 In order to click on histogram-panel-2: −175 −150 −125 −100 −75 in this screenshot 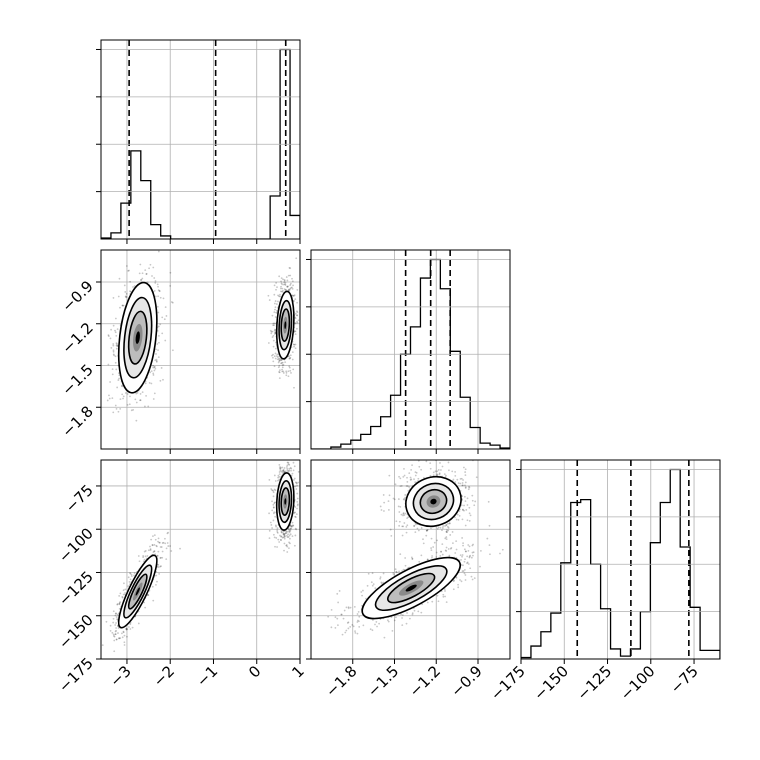, I will do `click(604, 581)`.